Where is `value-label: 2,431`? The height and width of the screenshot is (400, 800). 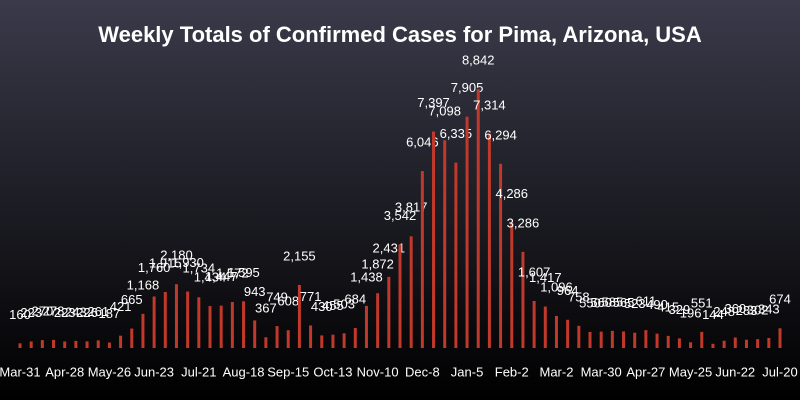 value-label: 2,431 is located at coordinates (389, 247).